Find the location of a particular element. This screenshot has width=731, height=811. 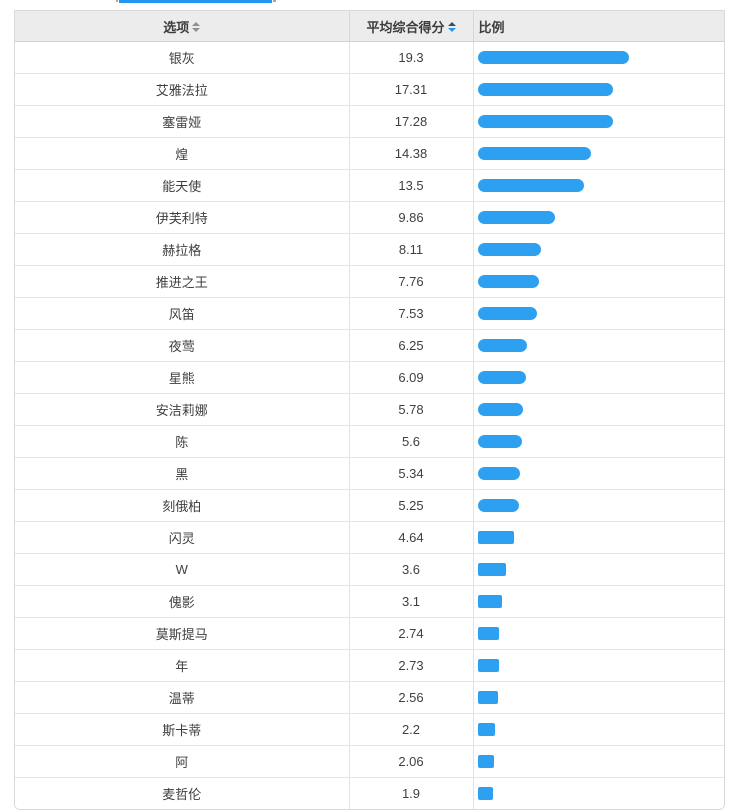

table-header-row: 选项 平均综合得分 比例 is located at coordinates (369, 26).